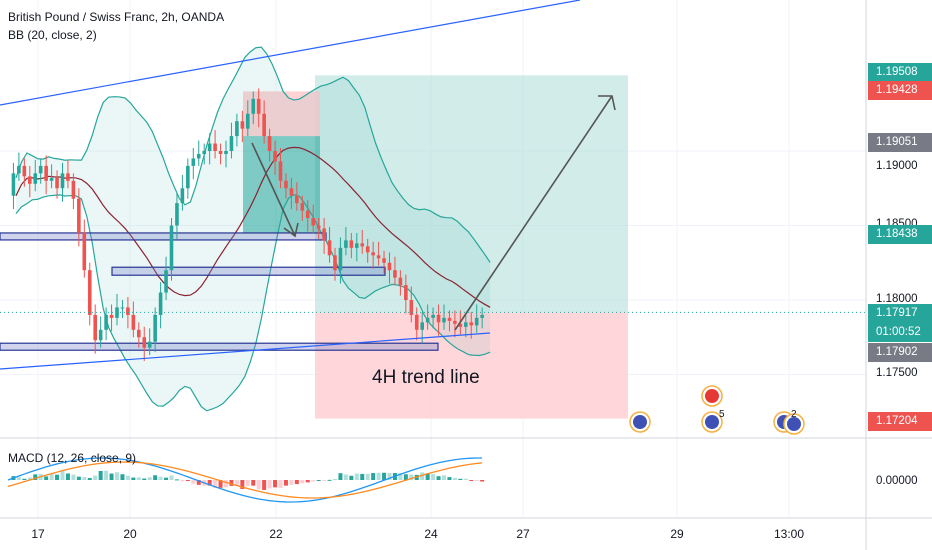 The height and width of the screenshot is (550, 932). Describe the element at coordinates (717, 410) in the screenshot. I see `economic-events` at that location.